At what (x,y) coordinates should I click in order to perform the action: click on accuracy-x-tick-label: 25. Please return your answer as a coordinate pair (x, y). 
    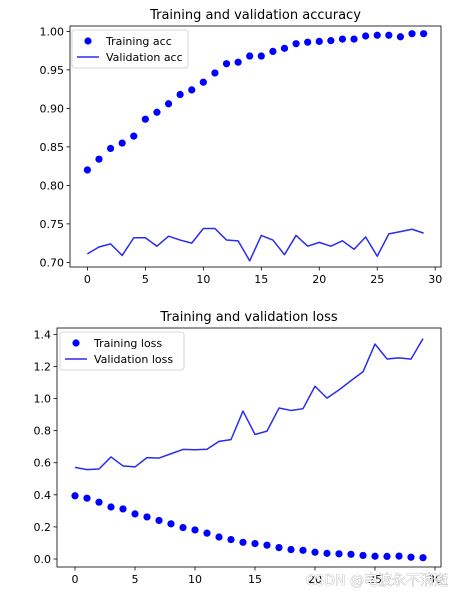
    Looking at the image, I should click on (377, 279).